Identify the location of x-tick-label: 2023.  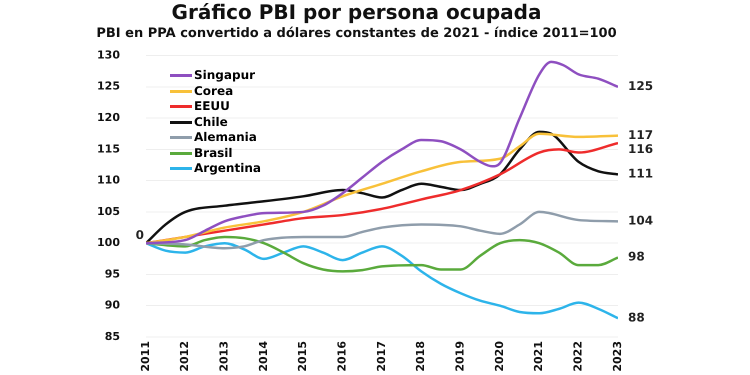
(617, 356).